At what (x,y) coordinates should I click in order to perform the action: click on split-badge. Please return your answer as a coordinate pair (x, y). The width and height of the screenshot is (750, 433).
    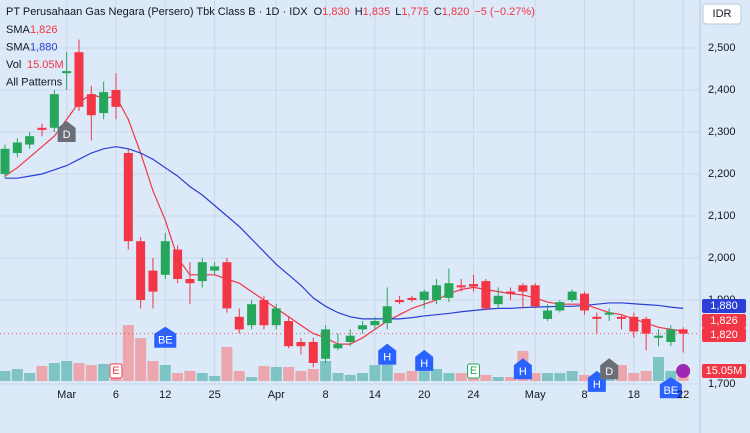
    Looking at the image, I should click on (683, 371).